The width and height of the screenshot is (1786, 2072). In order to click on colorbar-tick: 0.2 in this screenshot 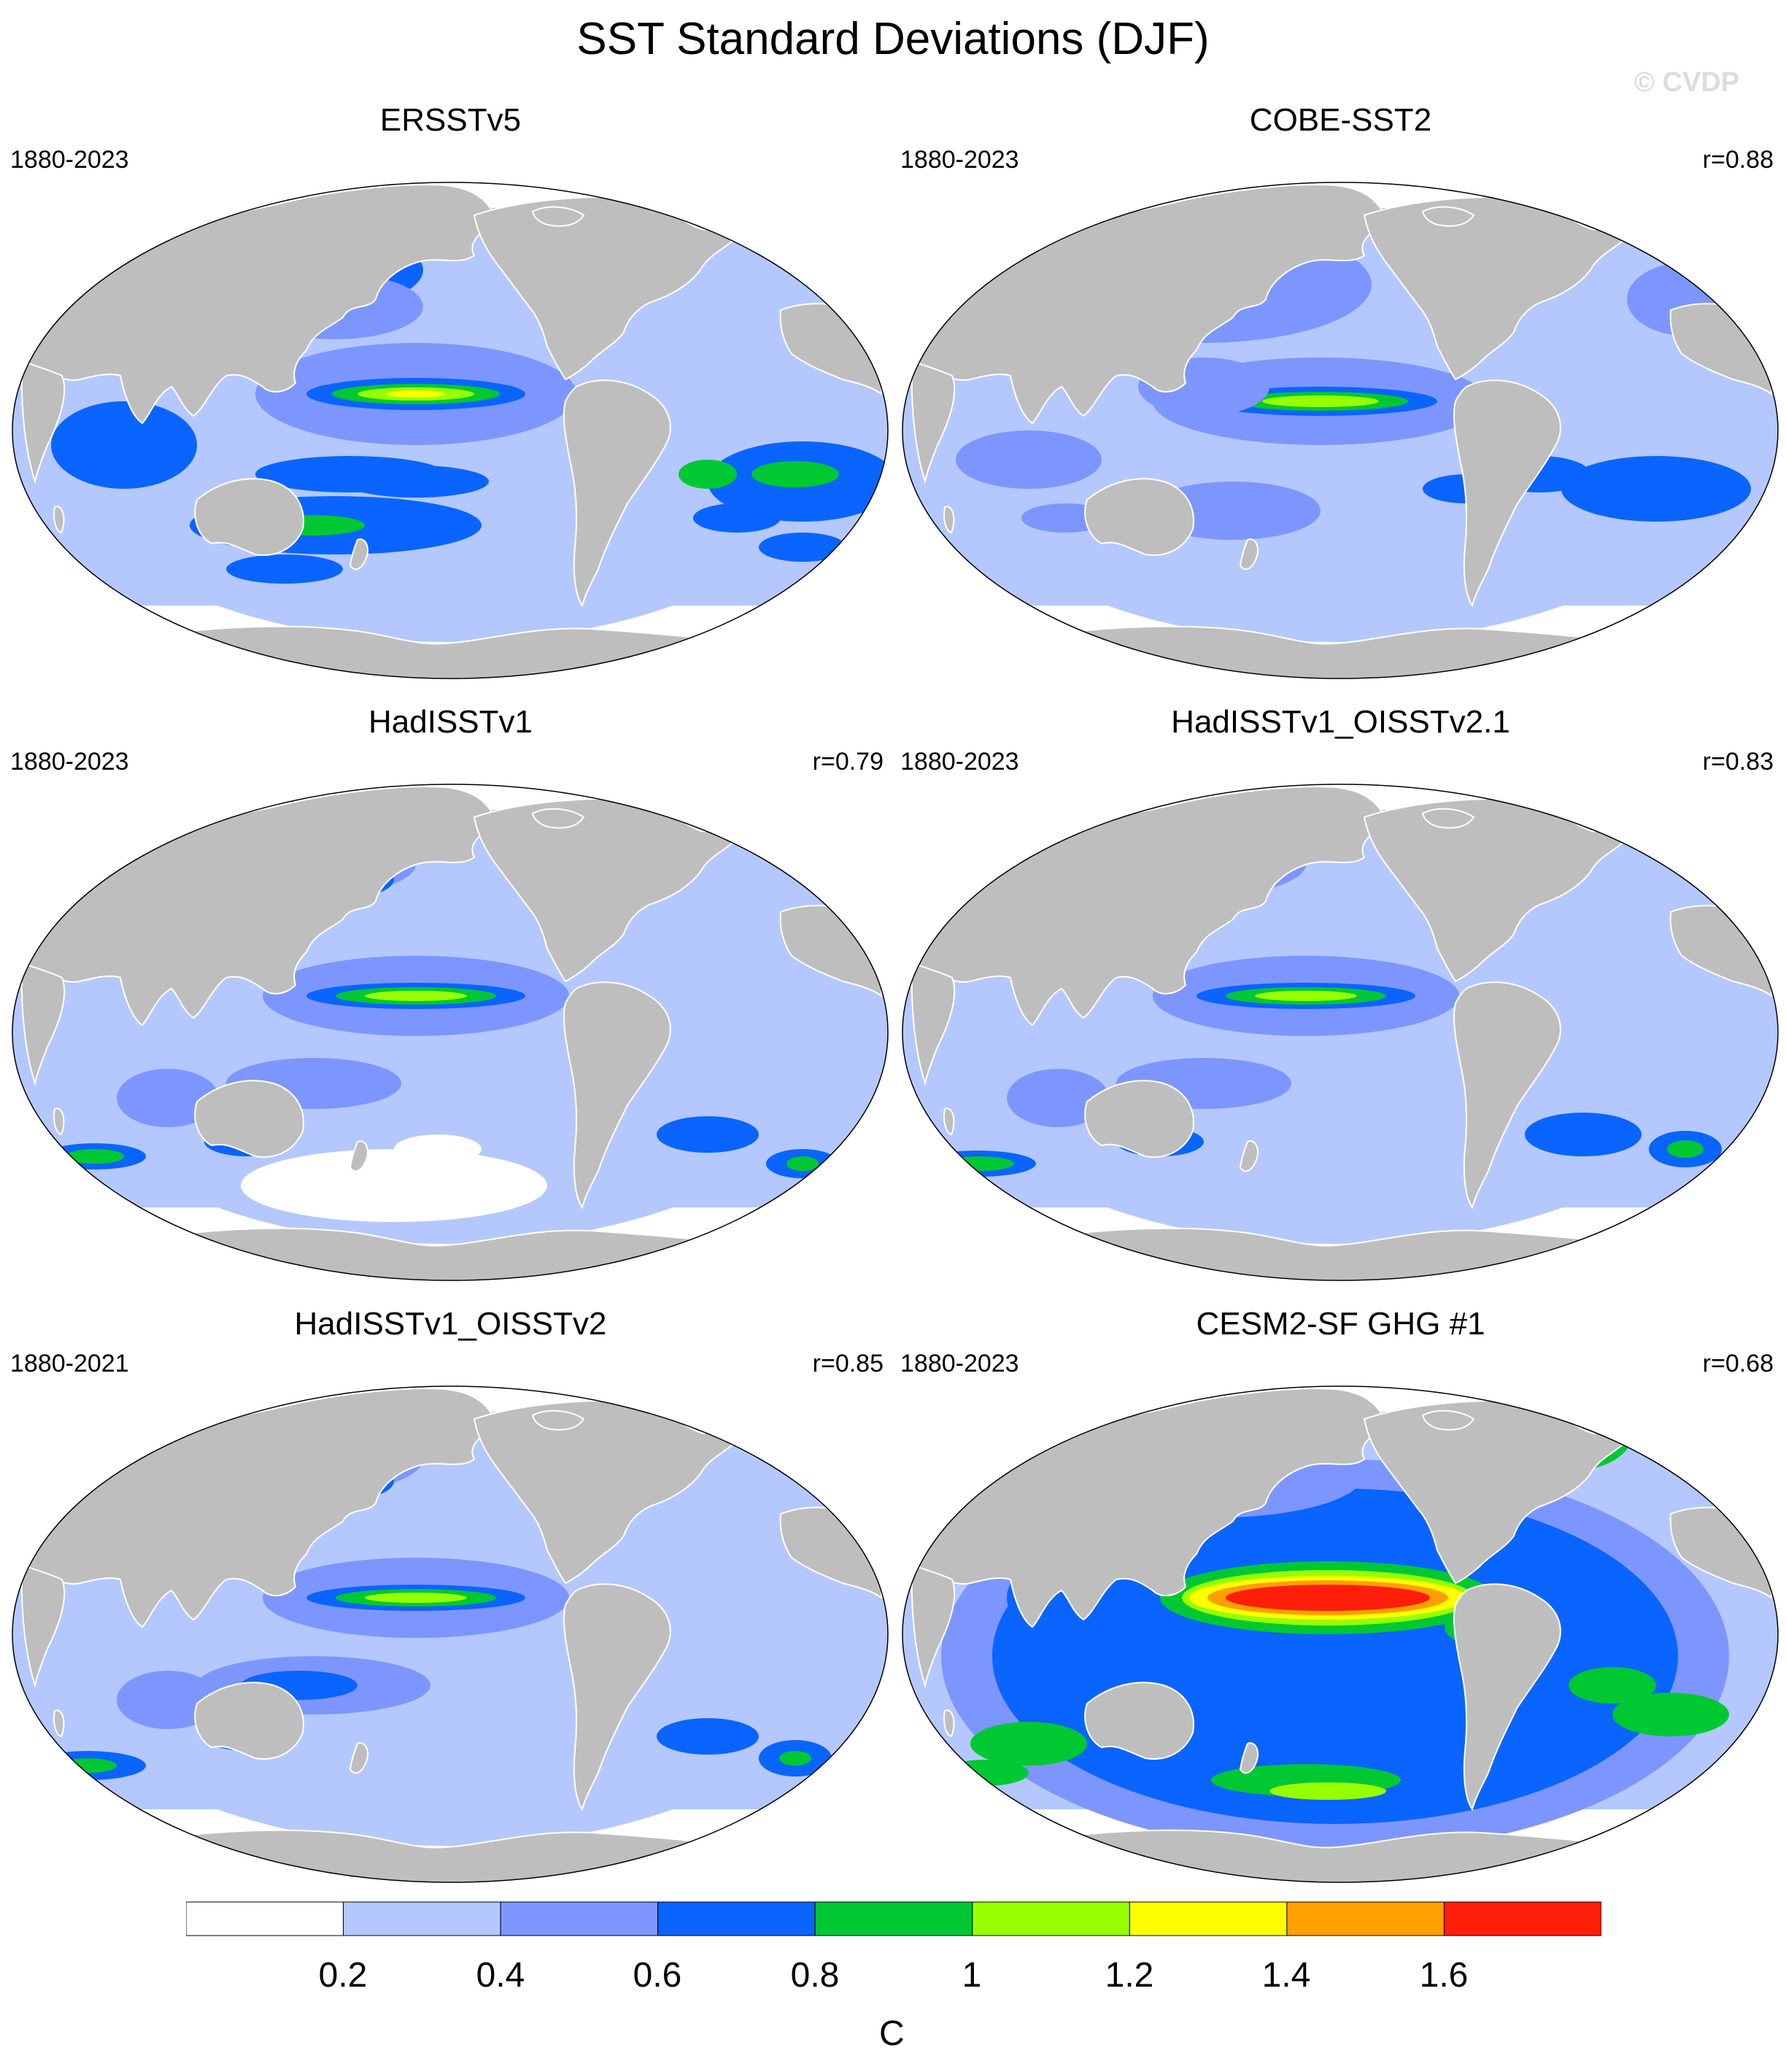, I will do `click(343, 1975)`.